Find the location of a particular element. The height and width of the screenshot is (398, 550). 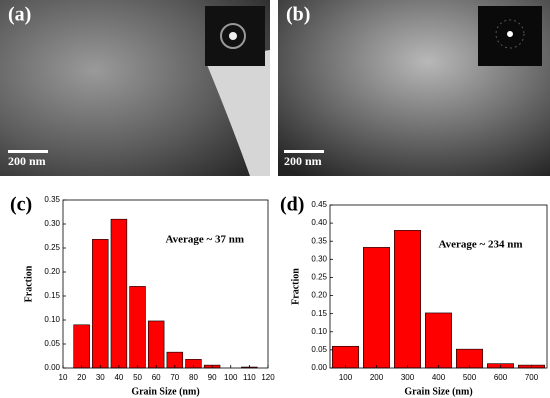

x-tick-label: 110 is located at coordinates (249, 377).